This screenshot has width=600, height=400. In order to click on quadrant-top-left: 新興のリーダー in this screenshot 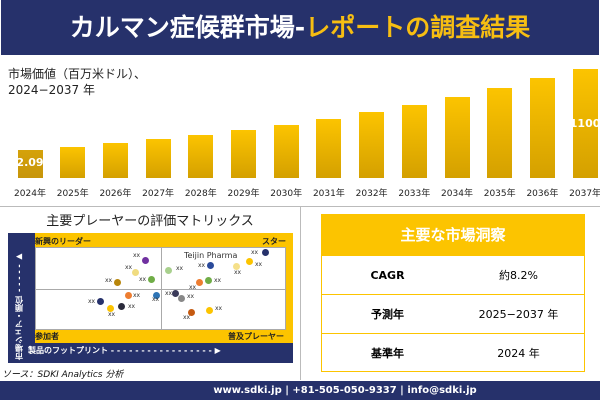, I will do `click(63, 241)`.